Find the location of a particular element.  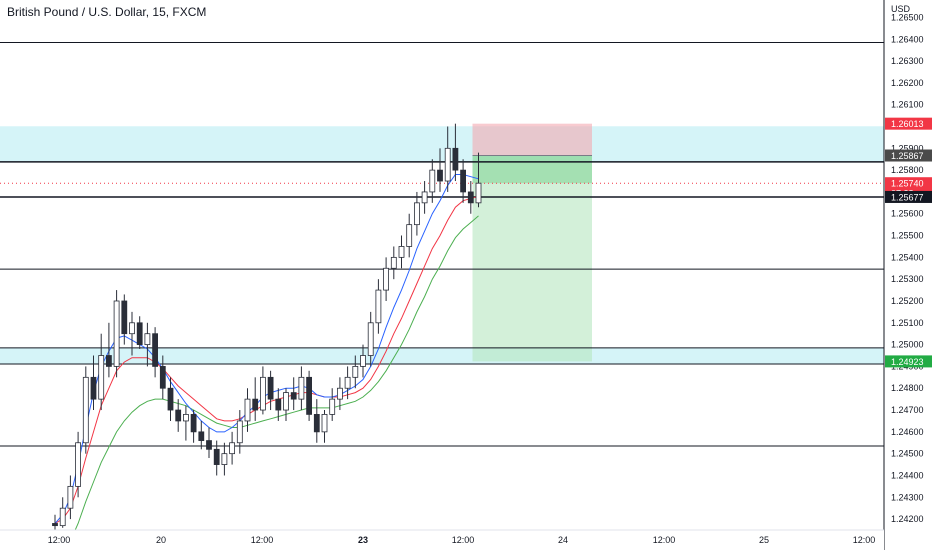

short-position-tool is located at coordinates (532, 242).